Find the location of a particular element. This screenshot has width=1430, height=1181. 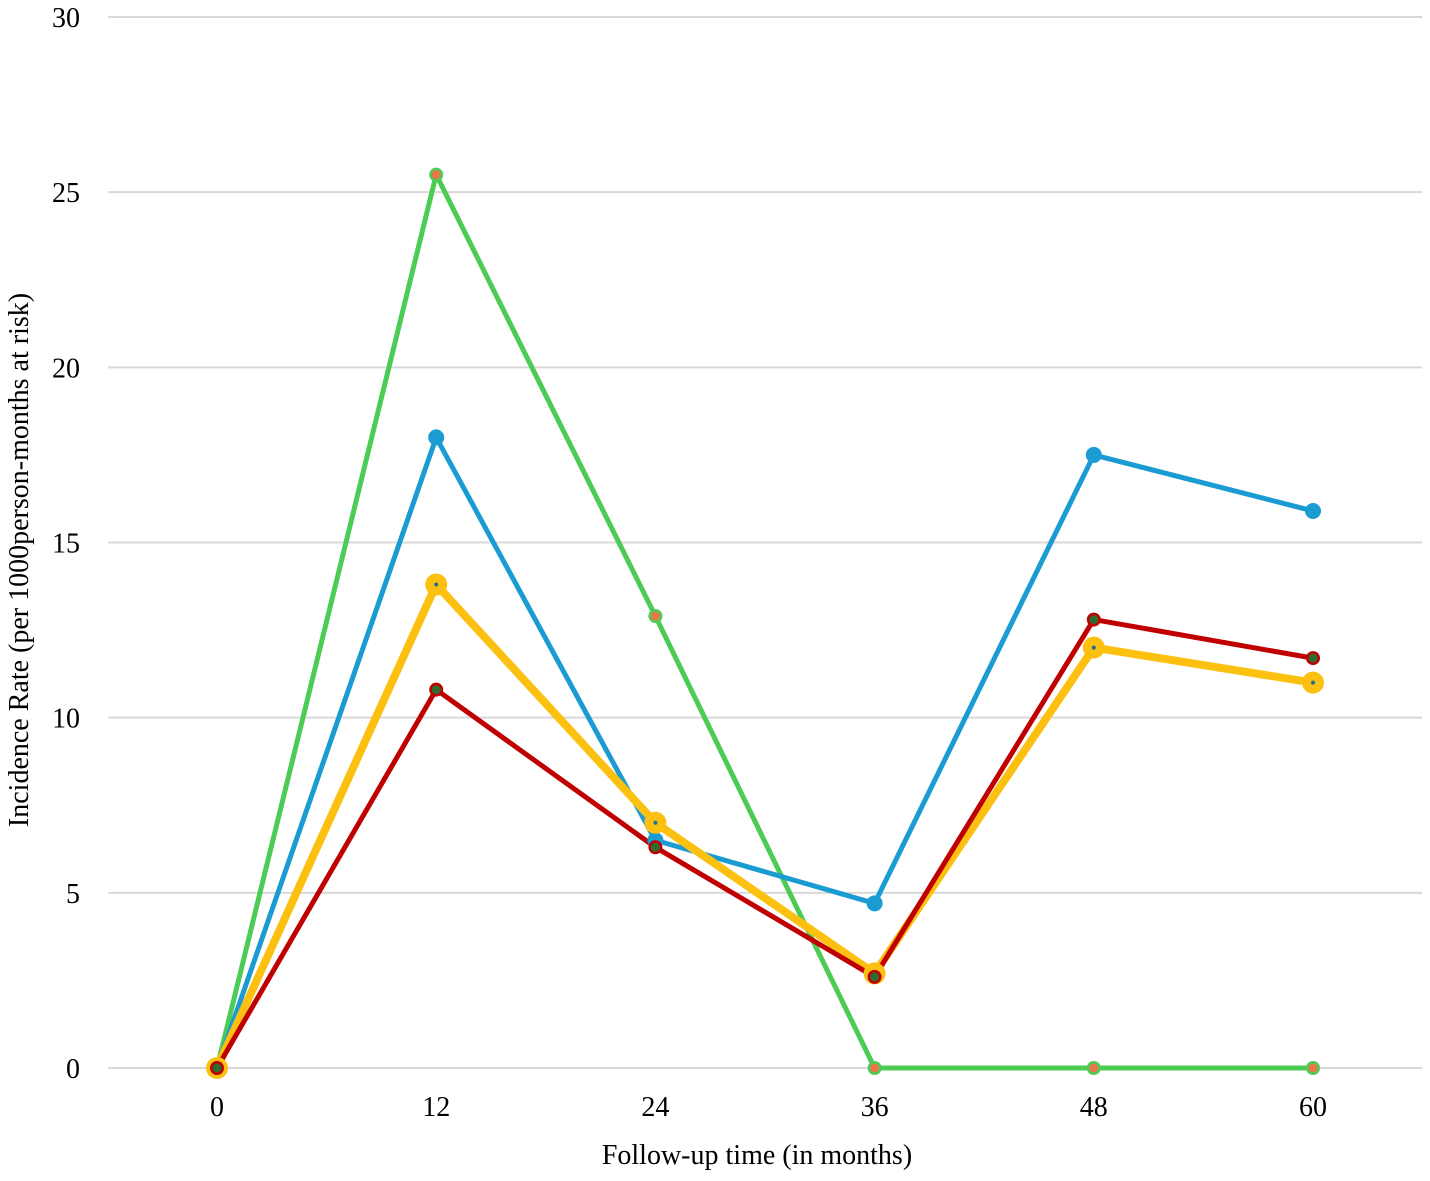

y-tick-label: 30 is located at coordinates (66, 18).